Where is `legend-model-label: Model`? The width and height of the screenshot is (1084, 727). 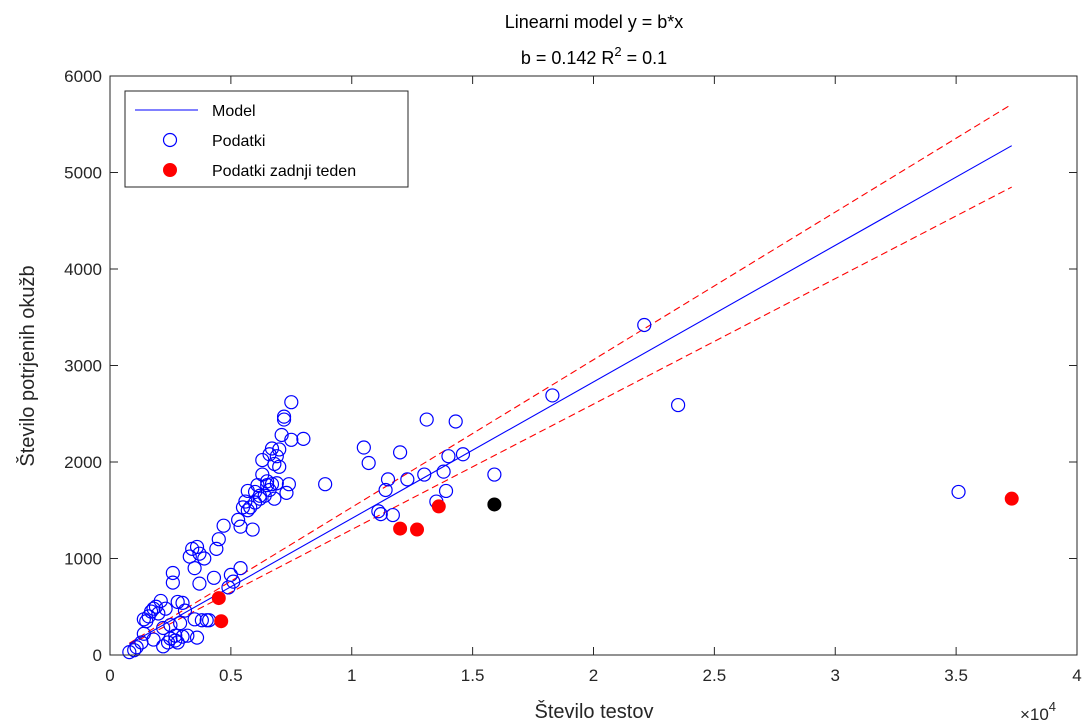
legend-model-label: Model is located at coordinates (234, 111).